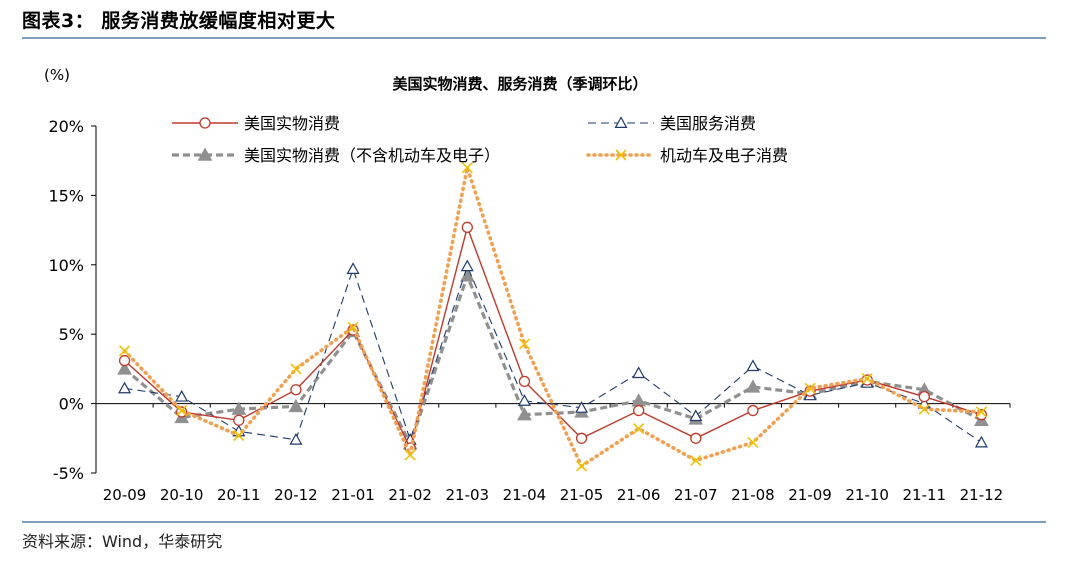 The width and height of the screenshot is (1080, 565). I want to click on x-tick-label: 21-02, so click(410, 495).